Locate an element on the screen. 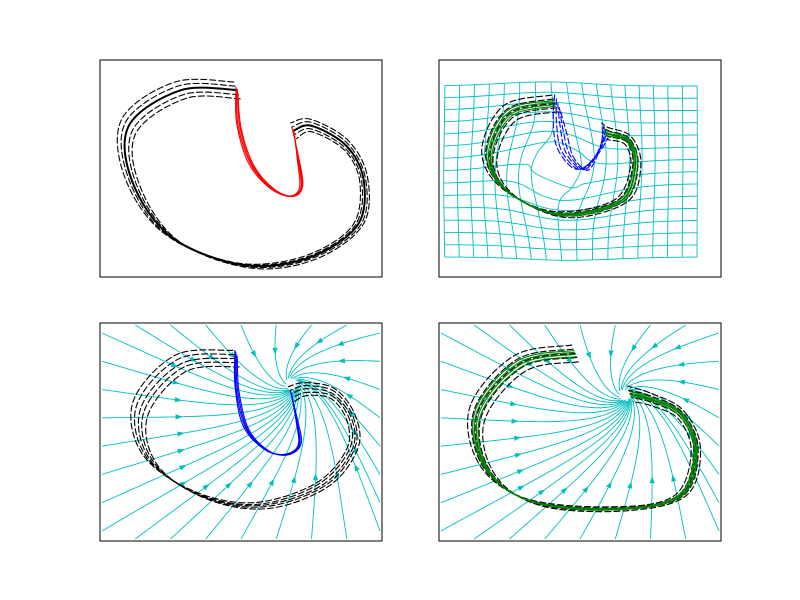 This screenshot has width=800, height=600. panel-top-left is located at coordinates (243, 174).